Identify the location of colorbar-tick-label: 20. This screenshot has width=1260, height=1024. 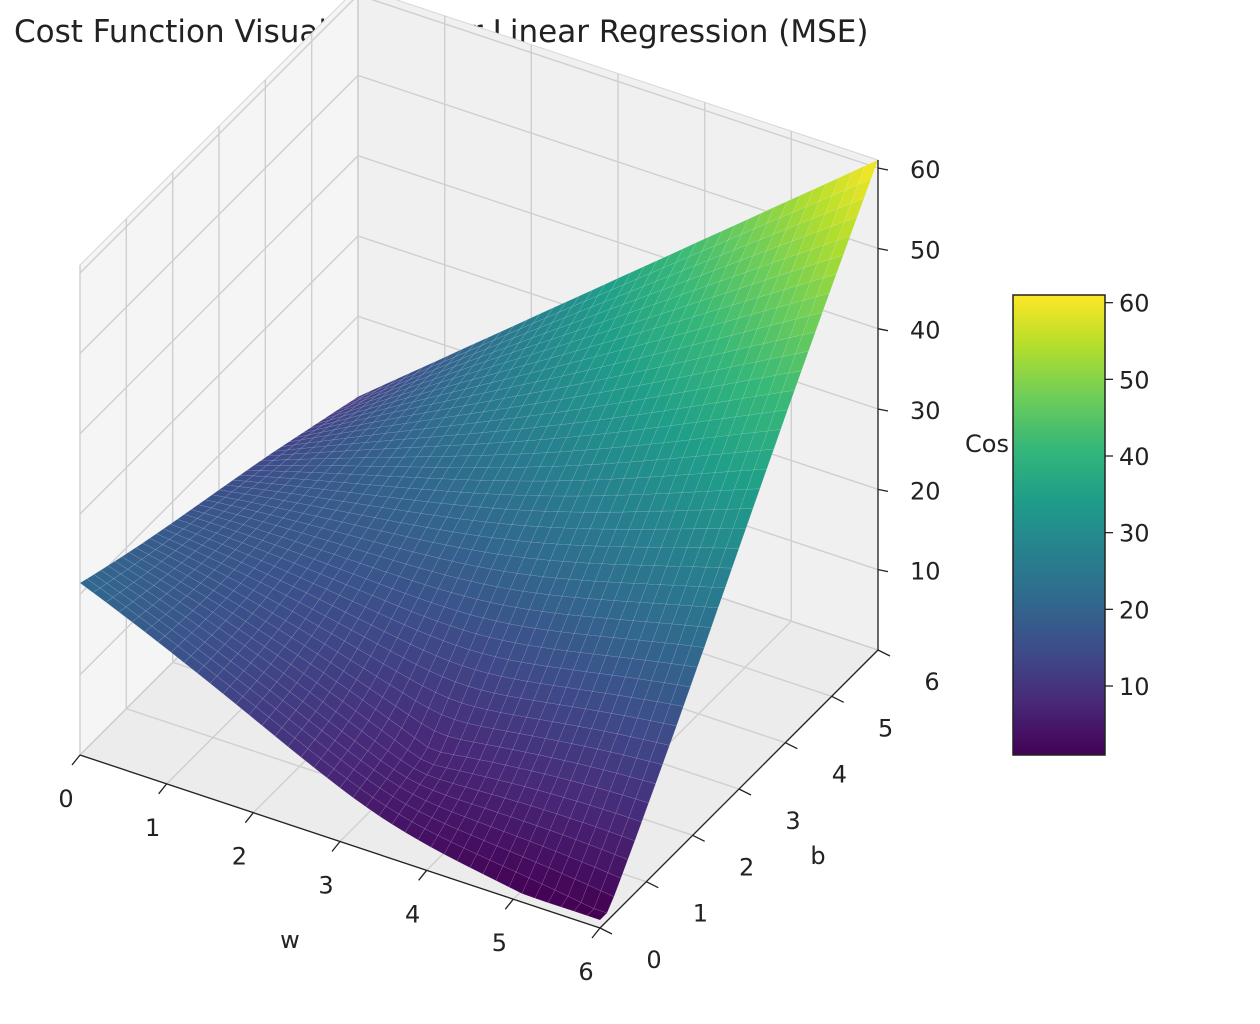
(1134, 610).